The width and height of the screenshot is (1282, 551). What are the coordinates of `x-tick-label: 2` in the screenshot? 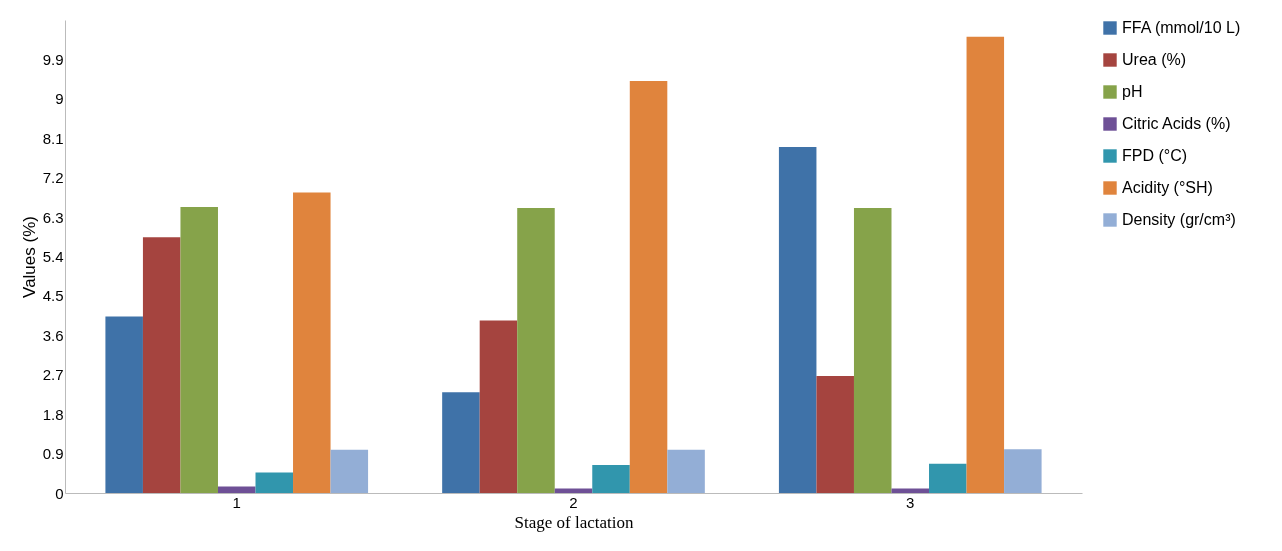 It's located at (573, 502).